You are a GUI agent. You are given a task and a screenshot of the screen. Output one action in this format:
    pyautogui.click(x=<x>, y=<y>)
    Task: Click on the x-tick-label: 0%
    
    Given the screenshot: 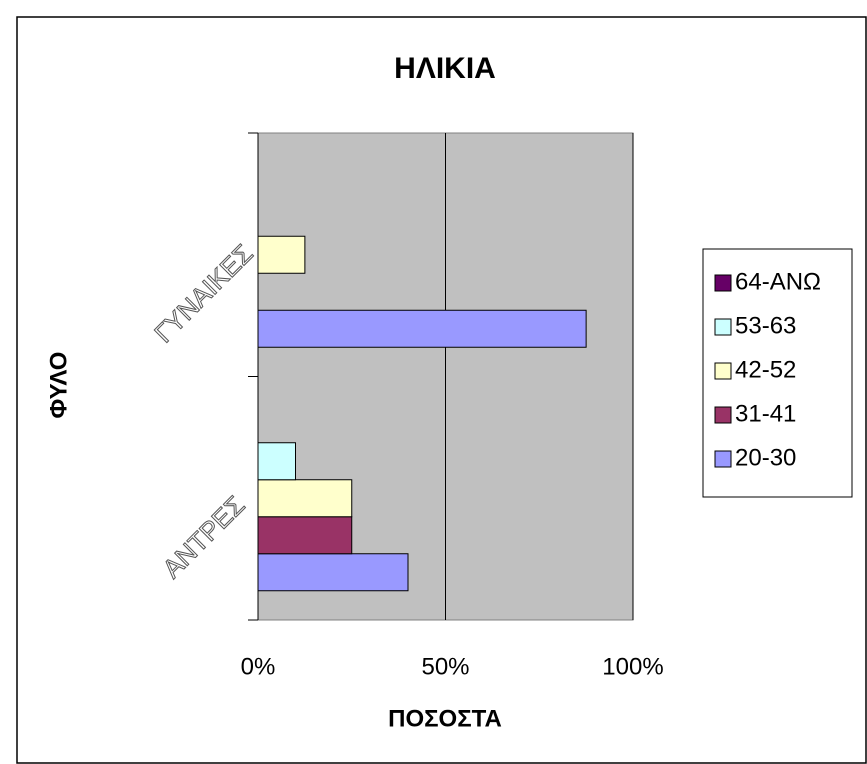 What is the action you would take?
    pyautogui.click(x=258, y=666)
    